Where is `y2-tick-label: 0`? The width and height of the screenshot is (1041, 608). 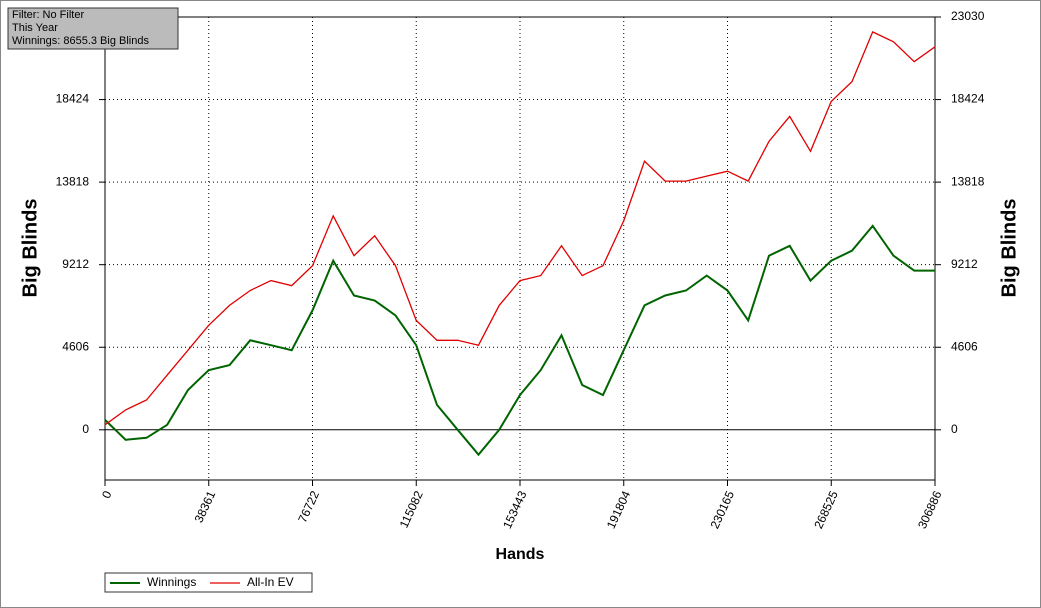 y2-tick-label: 0 is located at coordinates (954, 429).